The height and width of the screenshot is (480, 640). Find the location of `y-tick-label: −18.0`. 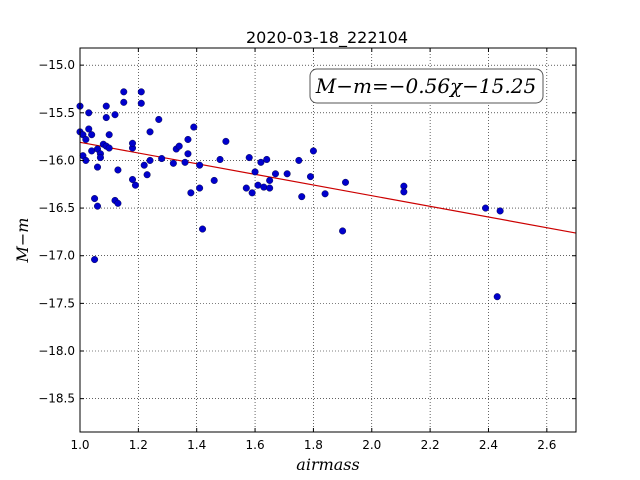

y-tick-label: −18.0 is located at coordinates (56, 351).